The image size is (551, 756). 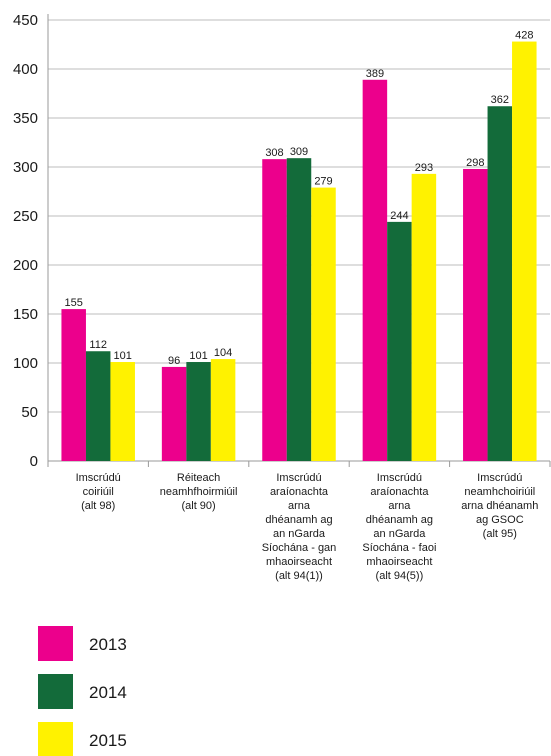 I want to click on category-label-line: (alt 98), so click(x=98, y=506).